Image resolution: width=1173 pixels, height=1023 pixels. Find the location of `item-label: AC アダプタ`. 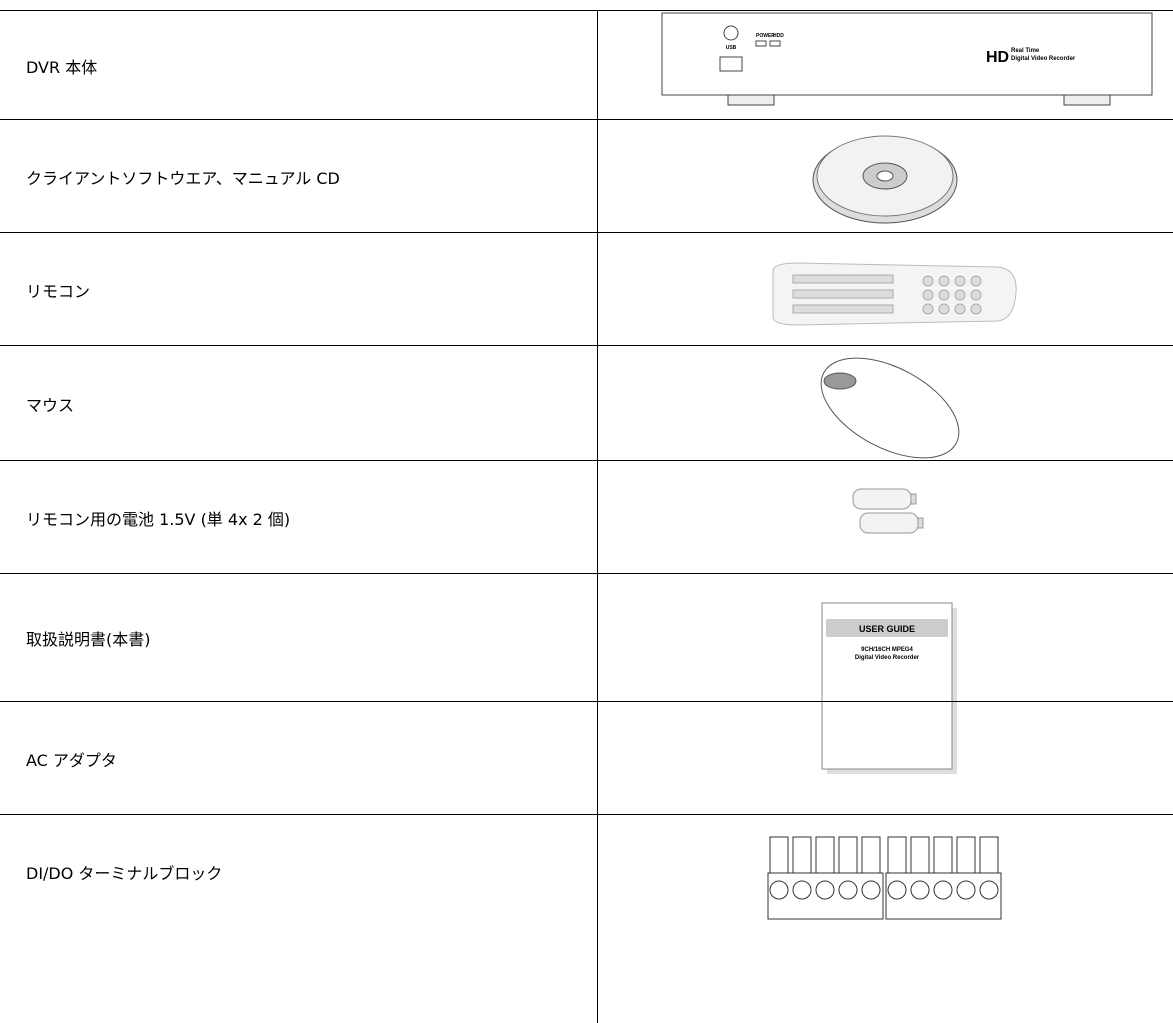

item-label: AC アダプタ is located at coordinates (71, 760).